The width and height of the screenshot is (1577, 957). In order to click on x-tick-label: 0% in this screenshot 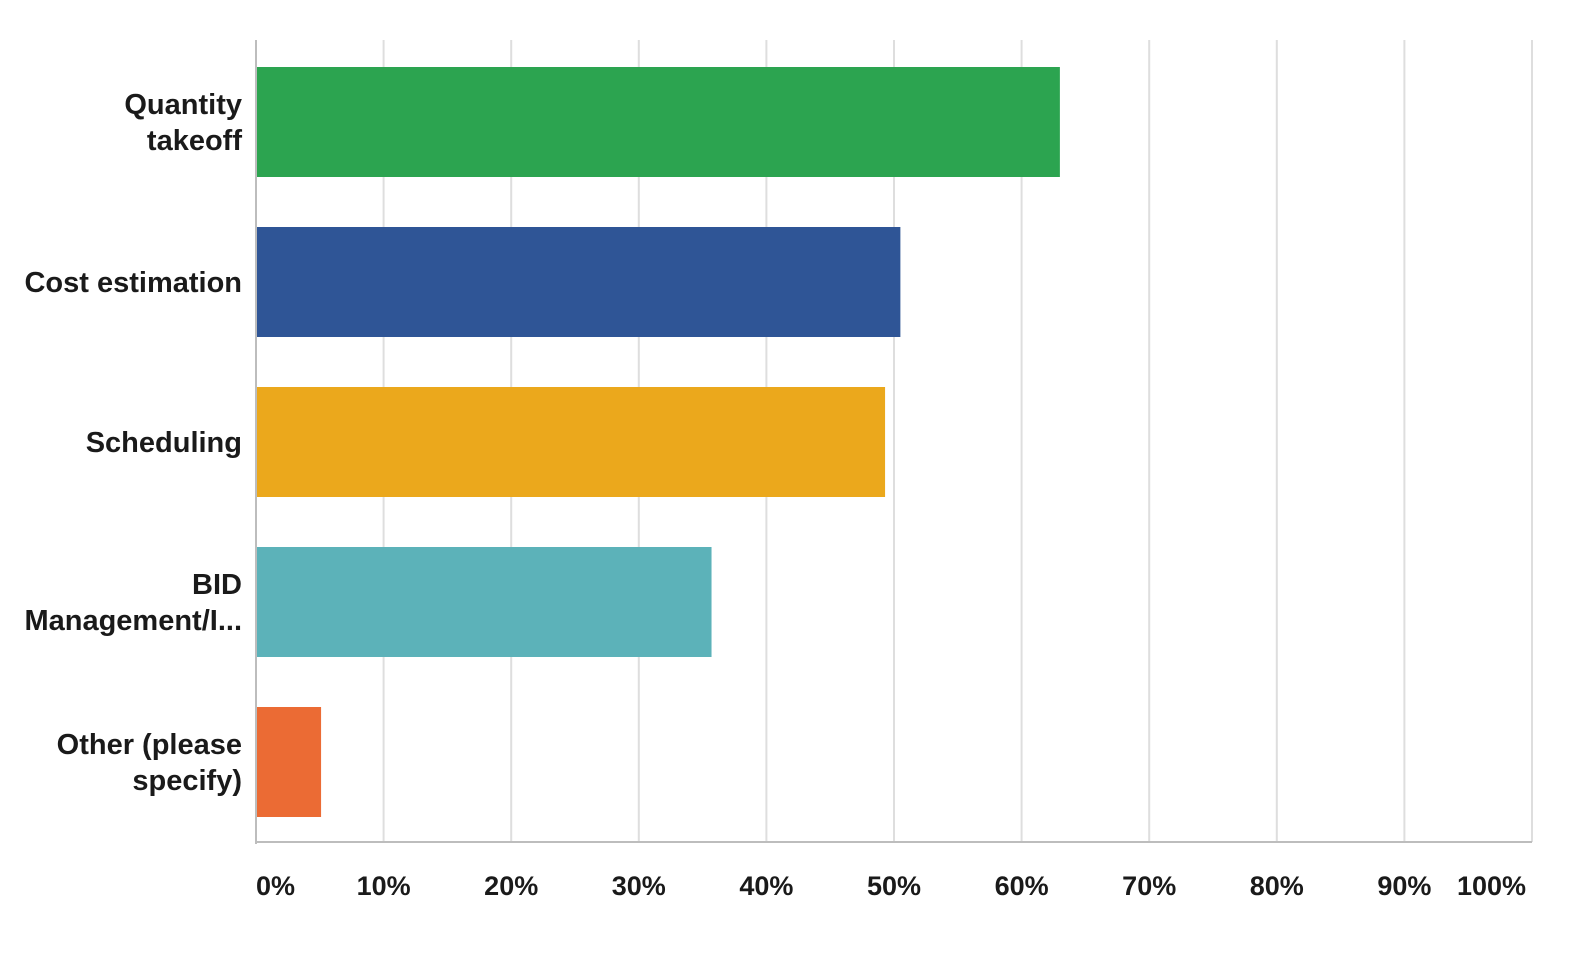, I will do `click(275, 886)`.